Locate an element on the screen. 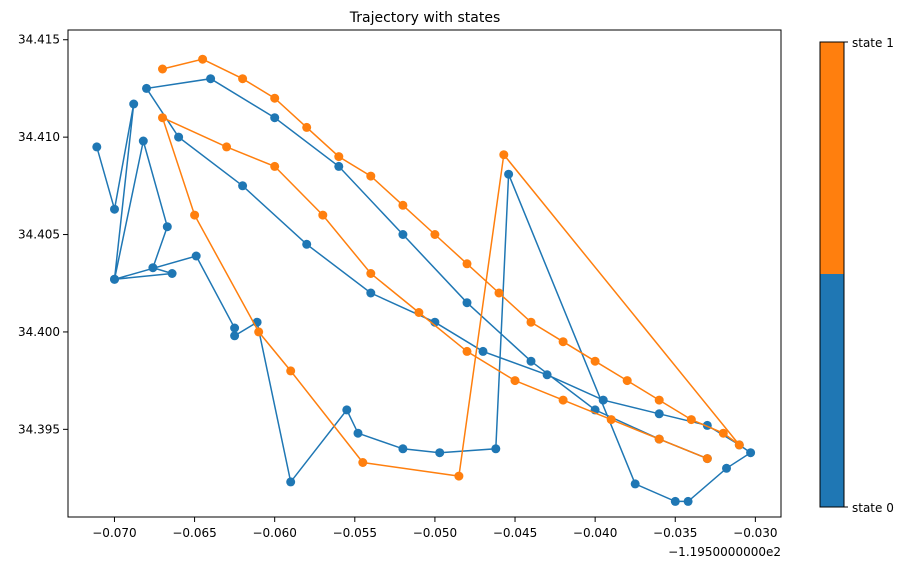  x-tick-label: −0.050 is located at coordinates (435, 533).